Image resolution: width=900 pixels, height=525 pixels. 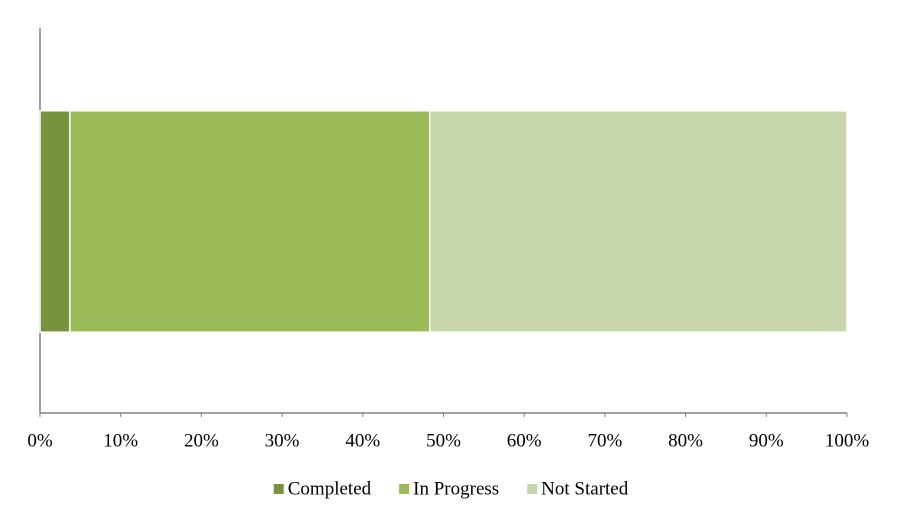 I want to click on x-tick-label: 20%, so click(x=201, y=440).